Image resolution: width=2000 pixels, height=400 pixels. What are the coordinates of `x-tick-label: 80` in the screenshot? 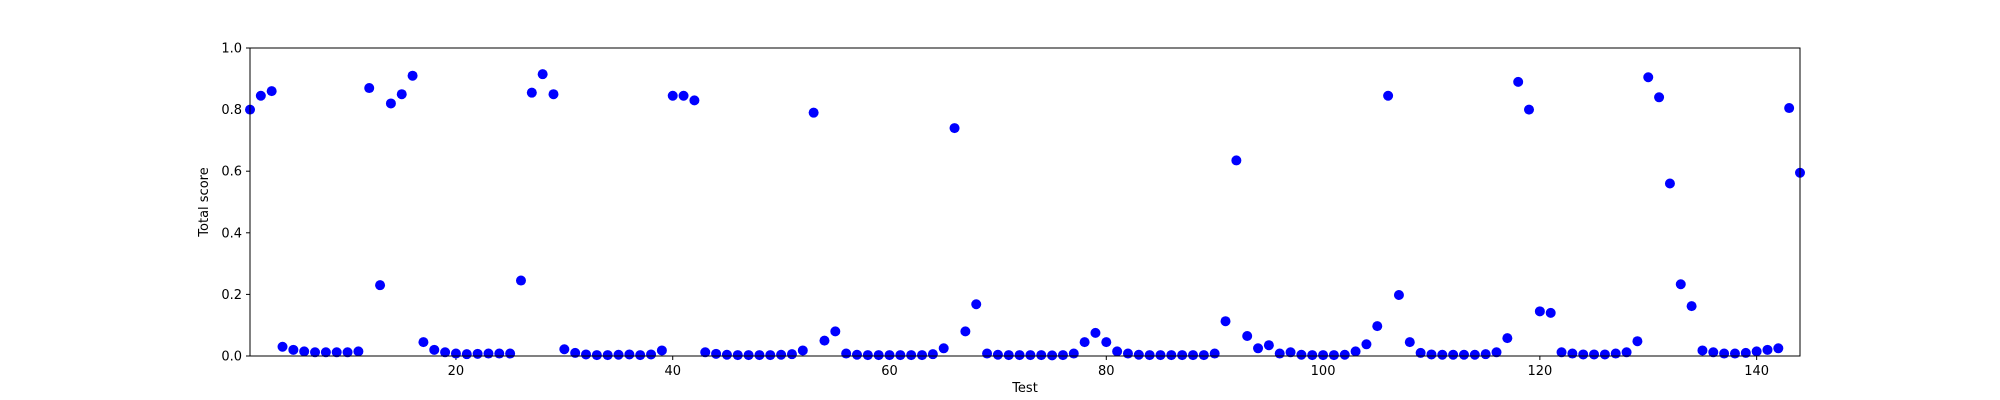 It's located at (1106, 371).